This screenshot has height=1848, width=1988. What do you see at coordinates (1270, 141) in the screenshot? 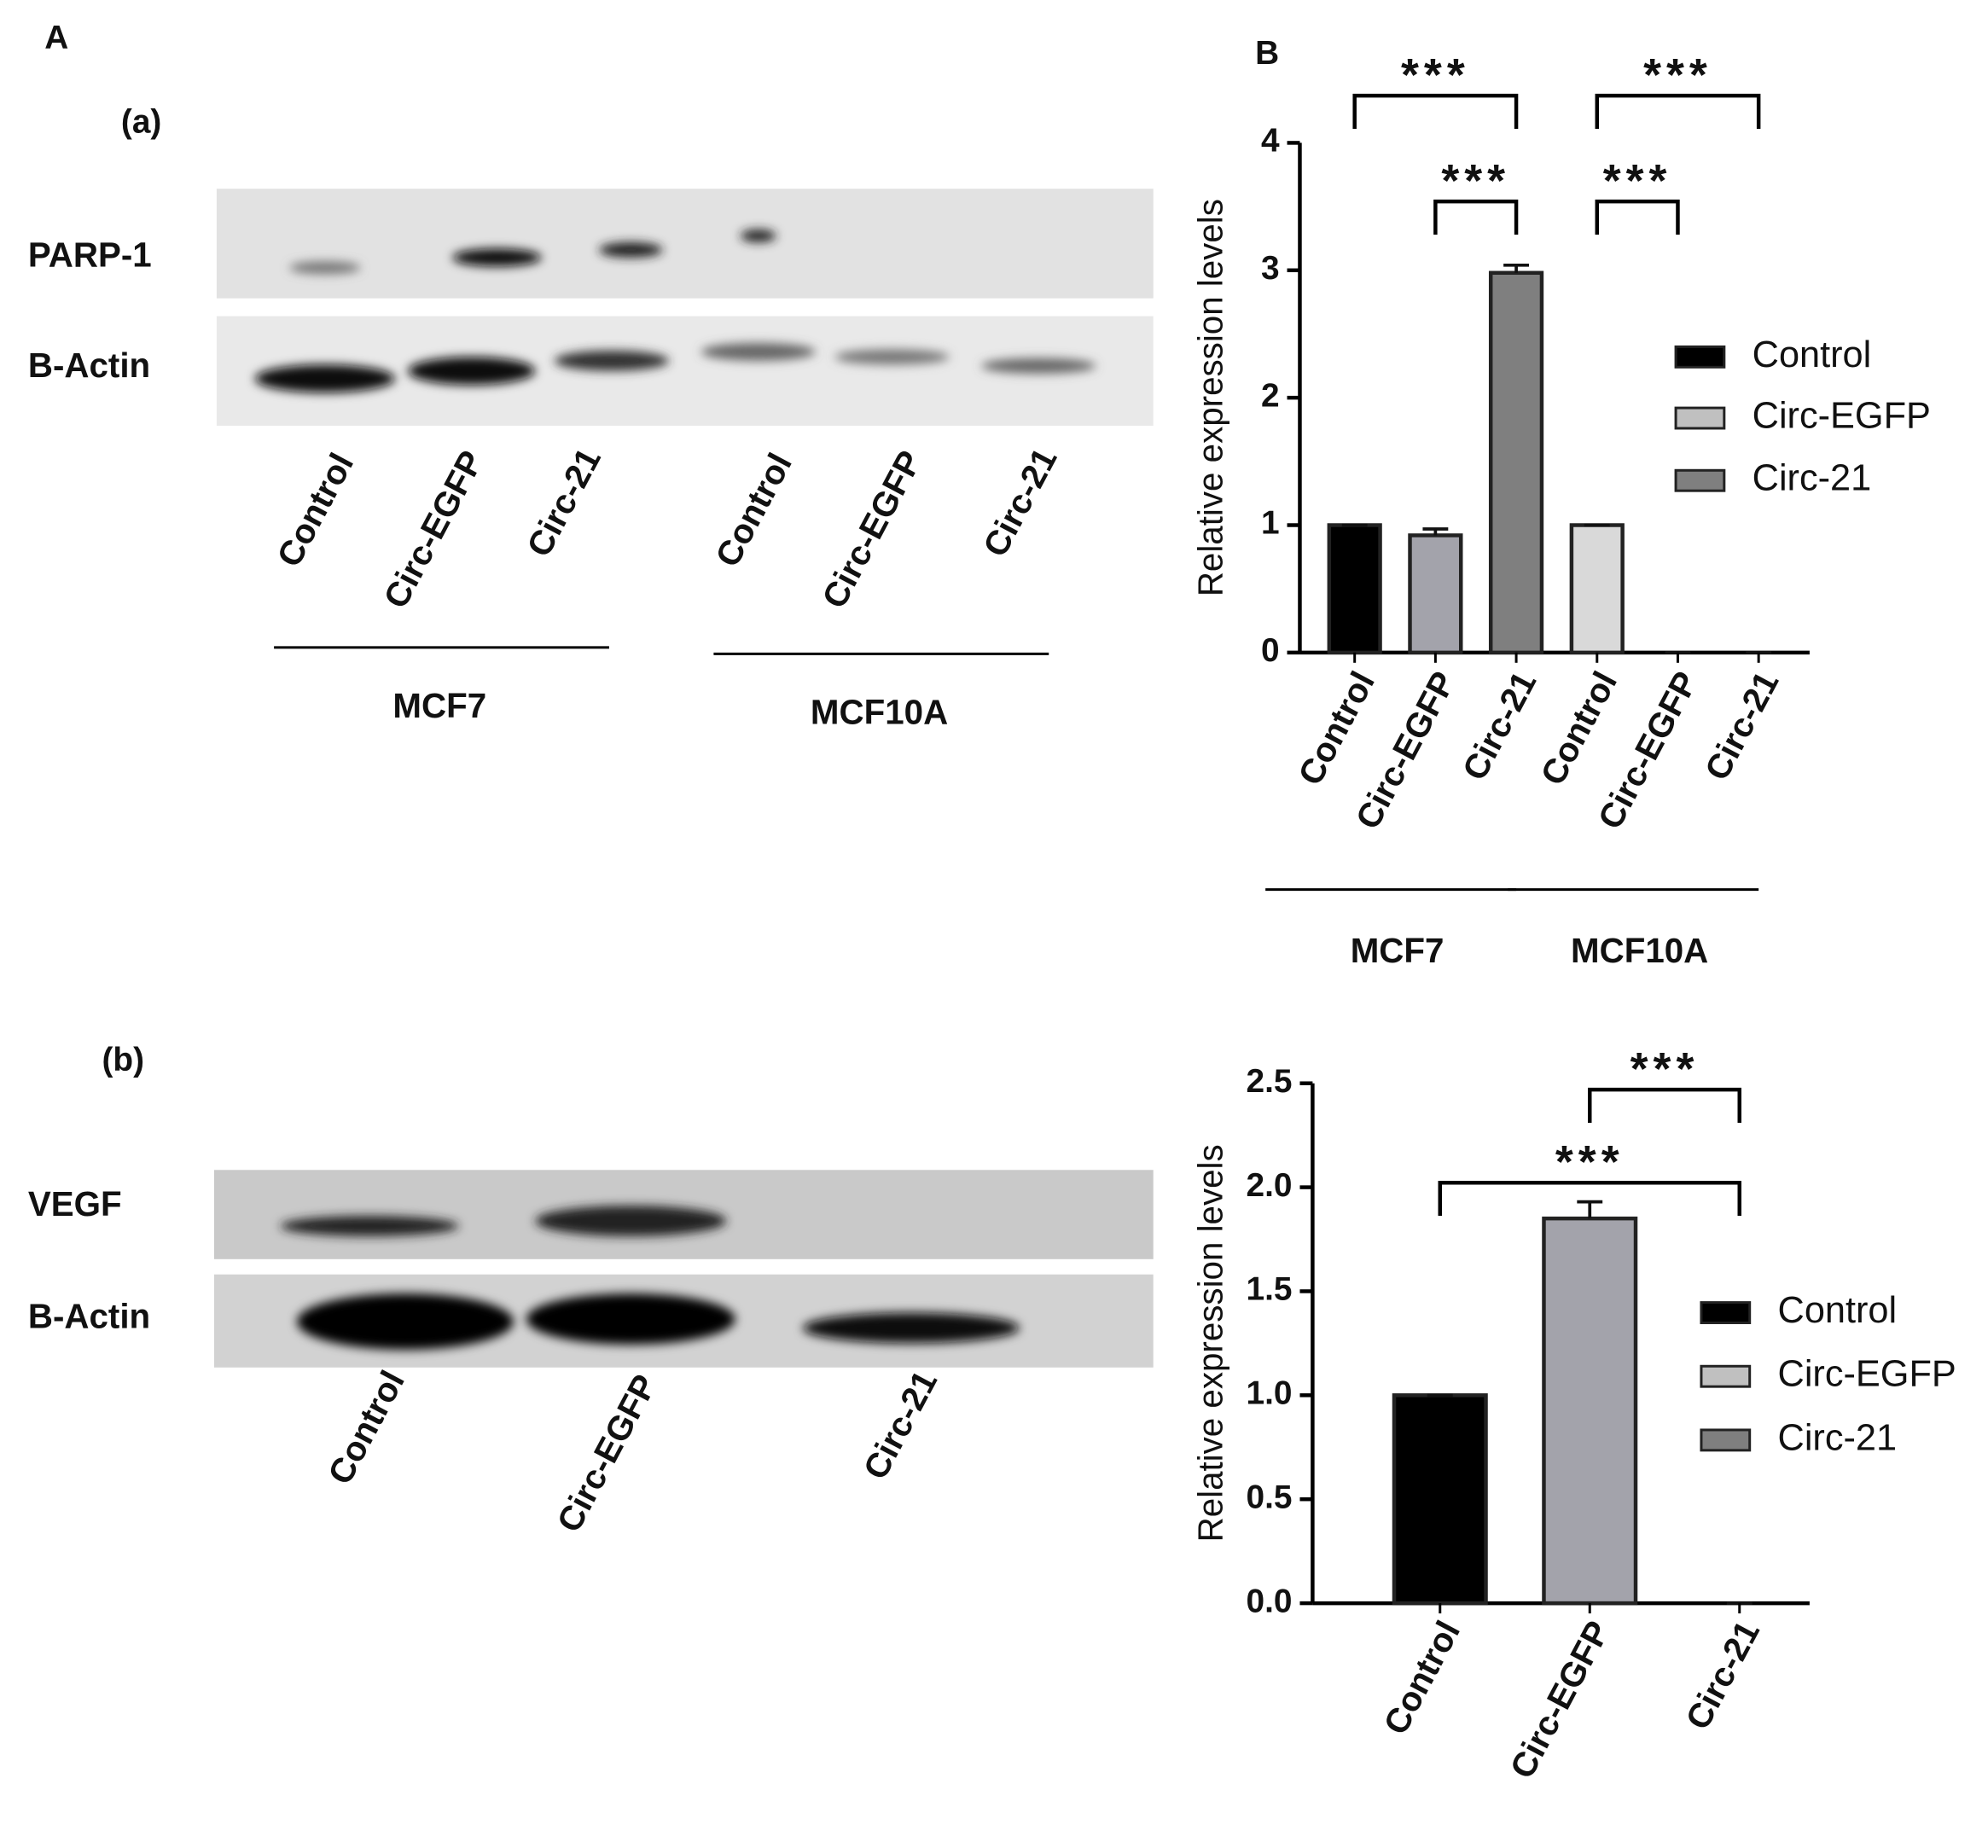
I see `y-tick-label: 4` at bounding box center [1270, 141].